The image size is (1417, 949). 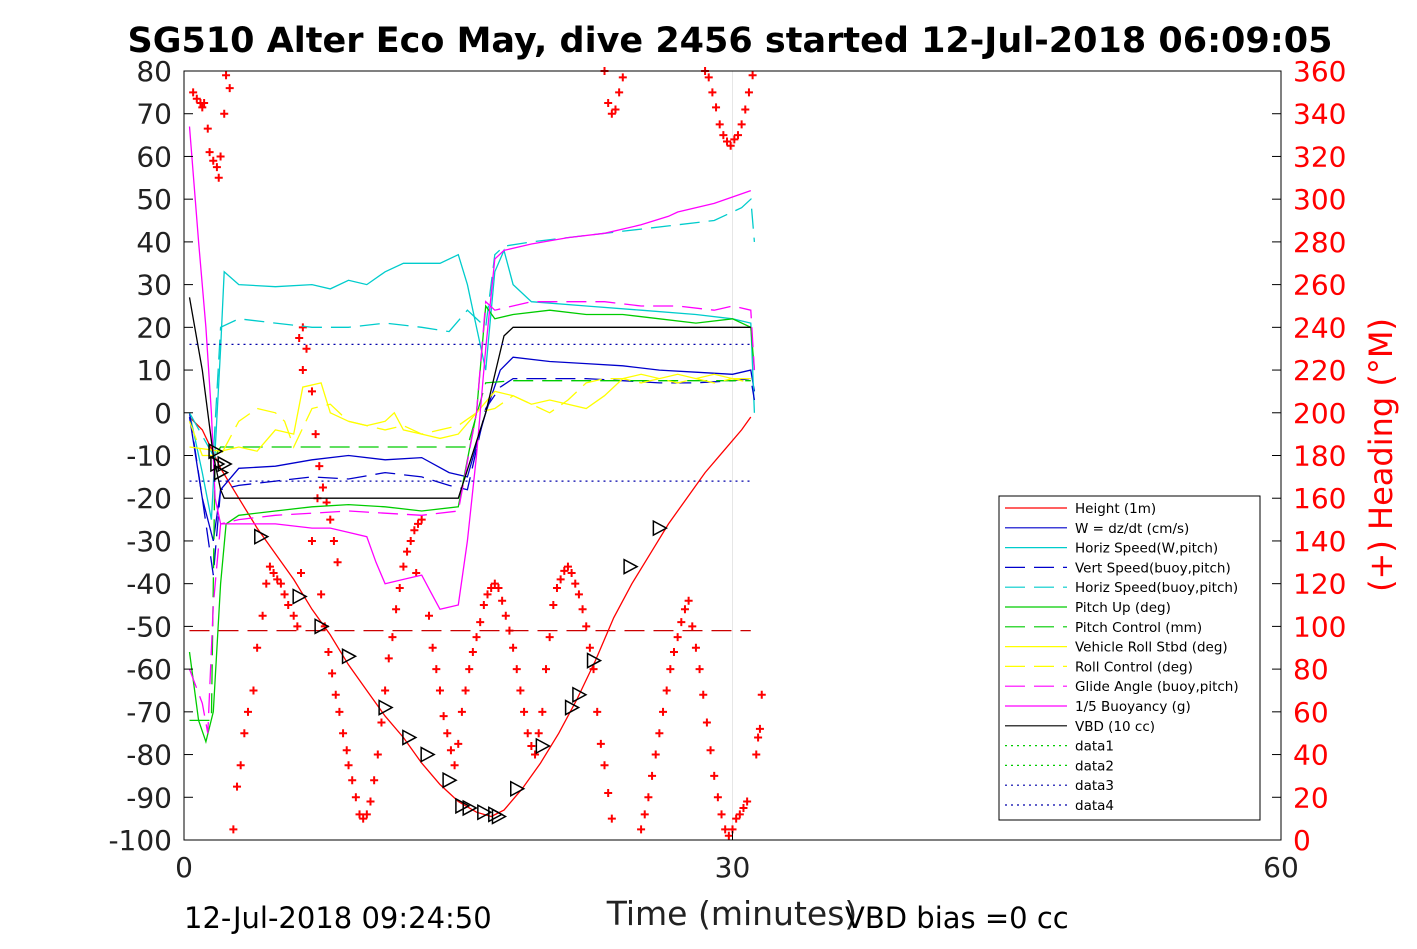 What do you see at coordinates (1138, 628) in the screenshot?
I see `legend-label: Pitch Control (mm)` at bounding box center [1138, 628].